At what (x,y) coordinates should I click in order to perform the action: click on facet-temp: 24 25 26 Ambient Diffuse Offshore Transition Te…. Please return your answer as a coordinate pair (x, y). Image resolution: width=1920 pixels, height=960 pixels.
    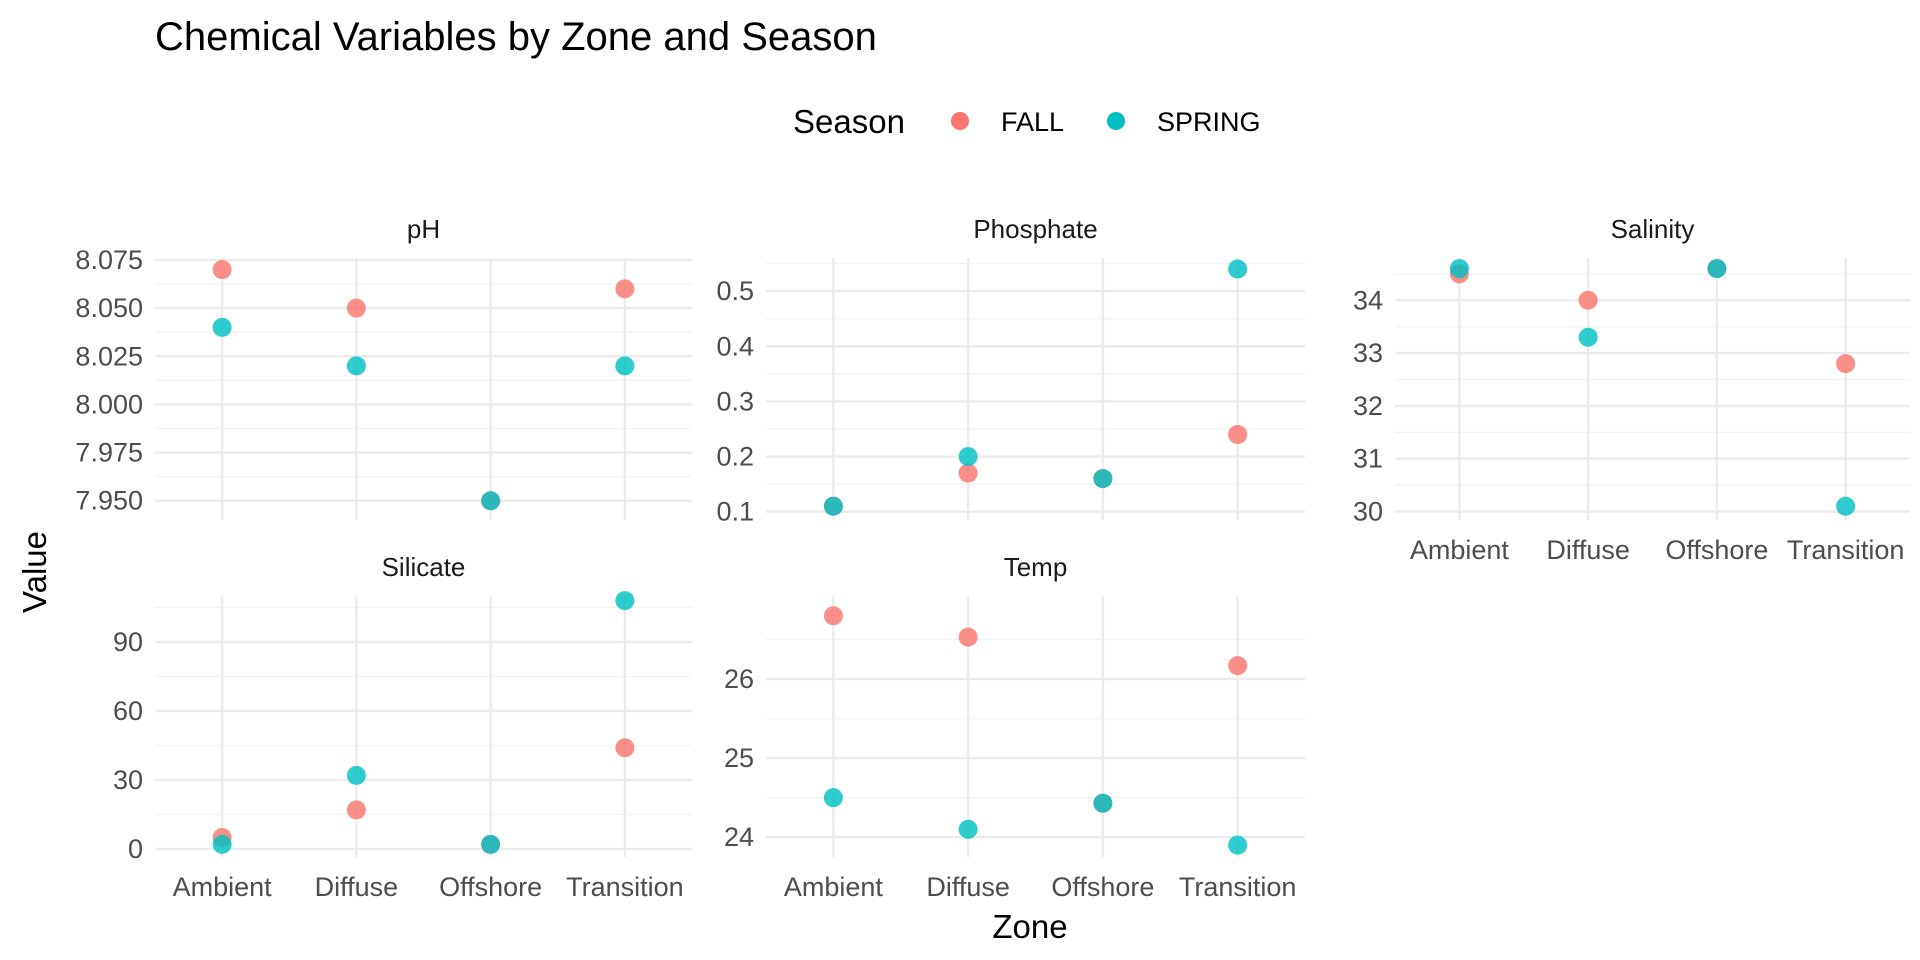
    Looking at the image, I should click on (1014, 727).